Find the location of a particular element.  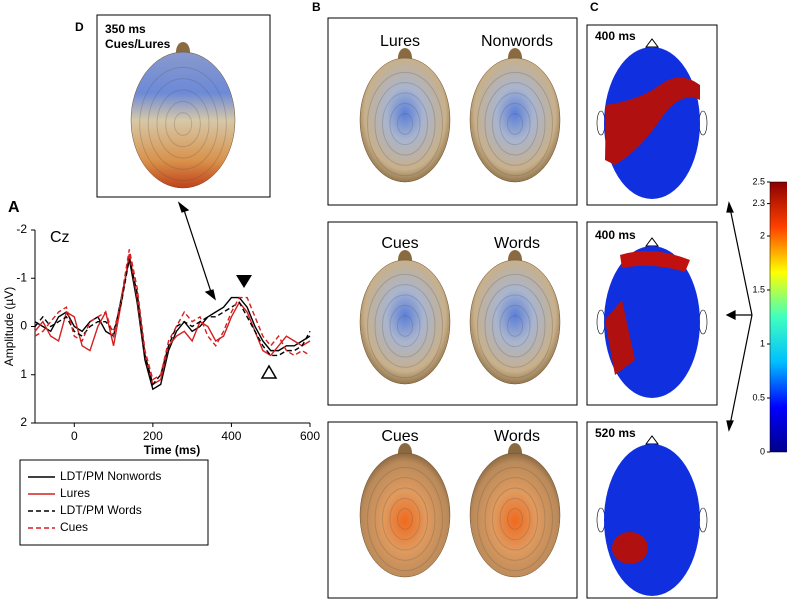

y-tick-label: 2 is located at coordinates (23, 422).